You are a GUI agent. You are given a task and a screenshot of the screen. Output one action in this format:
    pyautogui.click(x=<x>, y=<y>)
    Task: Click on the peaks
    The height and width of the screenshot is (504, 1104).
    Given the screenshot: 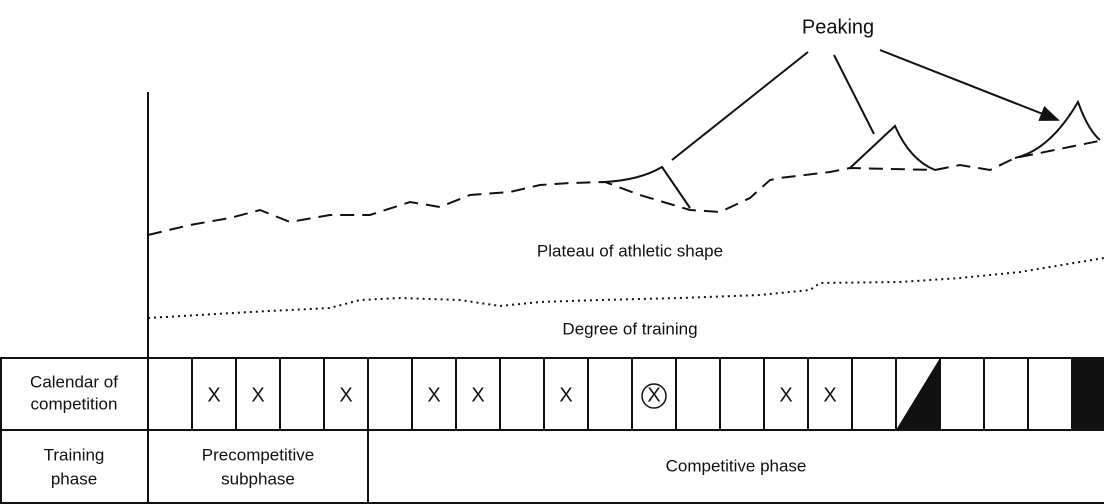 What is the action you would take?
    pyautogui.click(x=852, y=154)
    